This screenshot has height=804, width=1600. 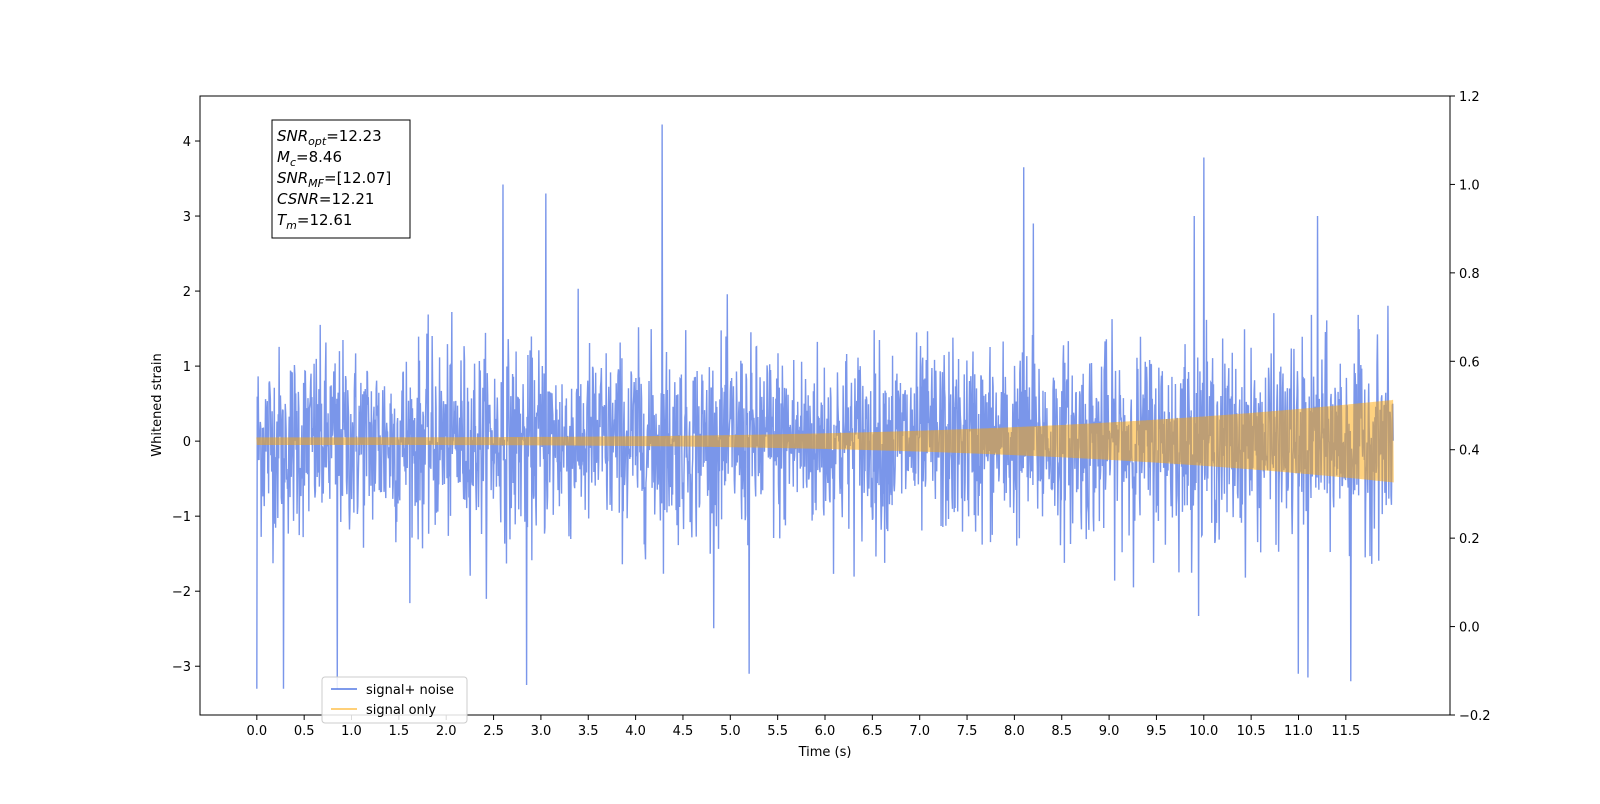 What do you see at coordinates (187, 217) in the screenshot?
I see `y-tick-label: 3` at bounding box center [187, 217].